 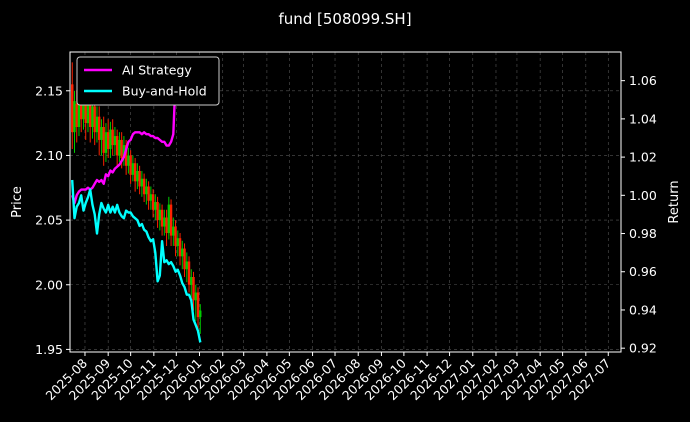 I want to click on legend-box, so click(x=148, y=81).